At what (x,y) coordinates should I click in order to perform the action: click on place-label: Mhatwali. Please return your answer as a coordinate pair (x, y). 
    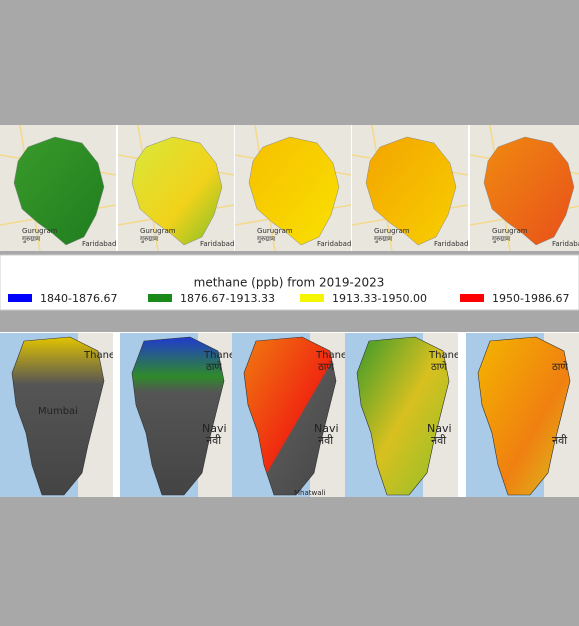
    Looking at the image, I should click on (309, 493).